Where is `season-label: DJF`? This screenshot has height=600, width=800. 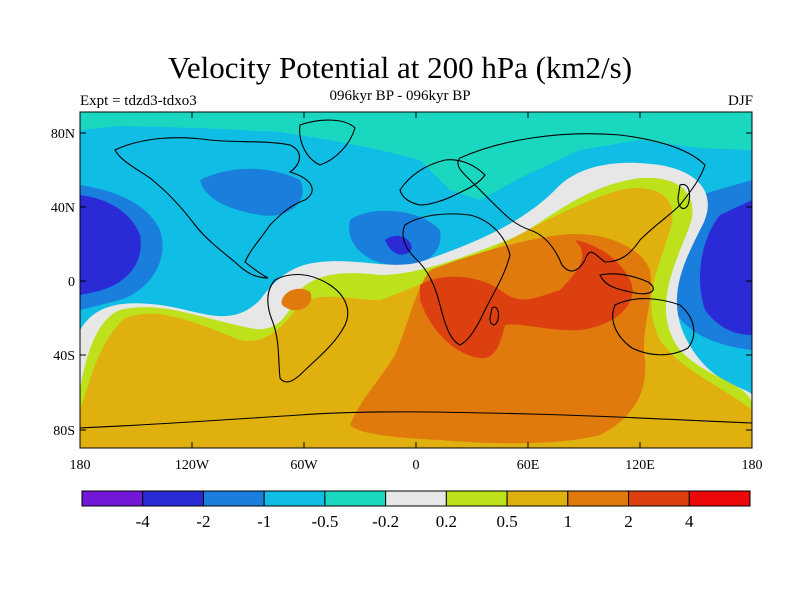 season-label: DJF is located at coordinates (740, 101).